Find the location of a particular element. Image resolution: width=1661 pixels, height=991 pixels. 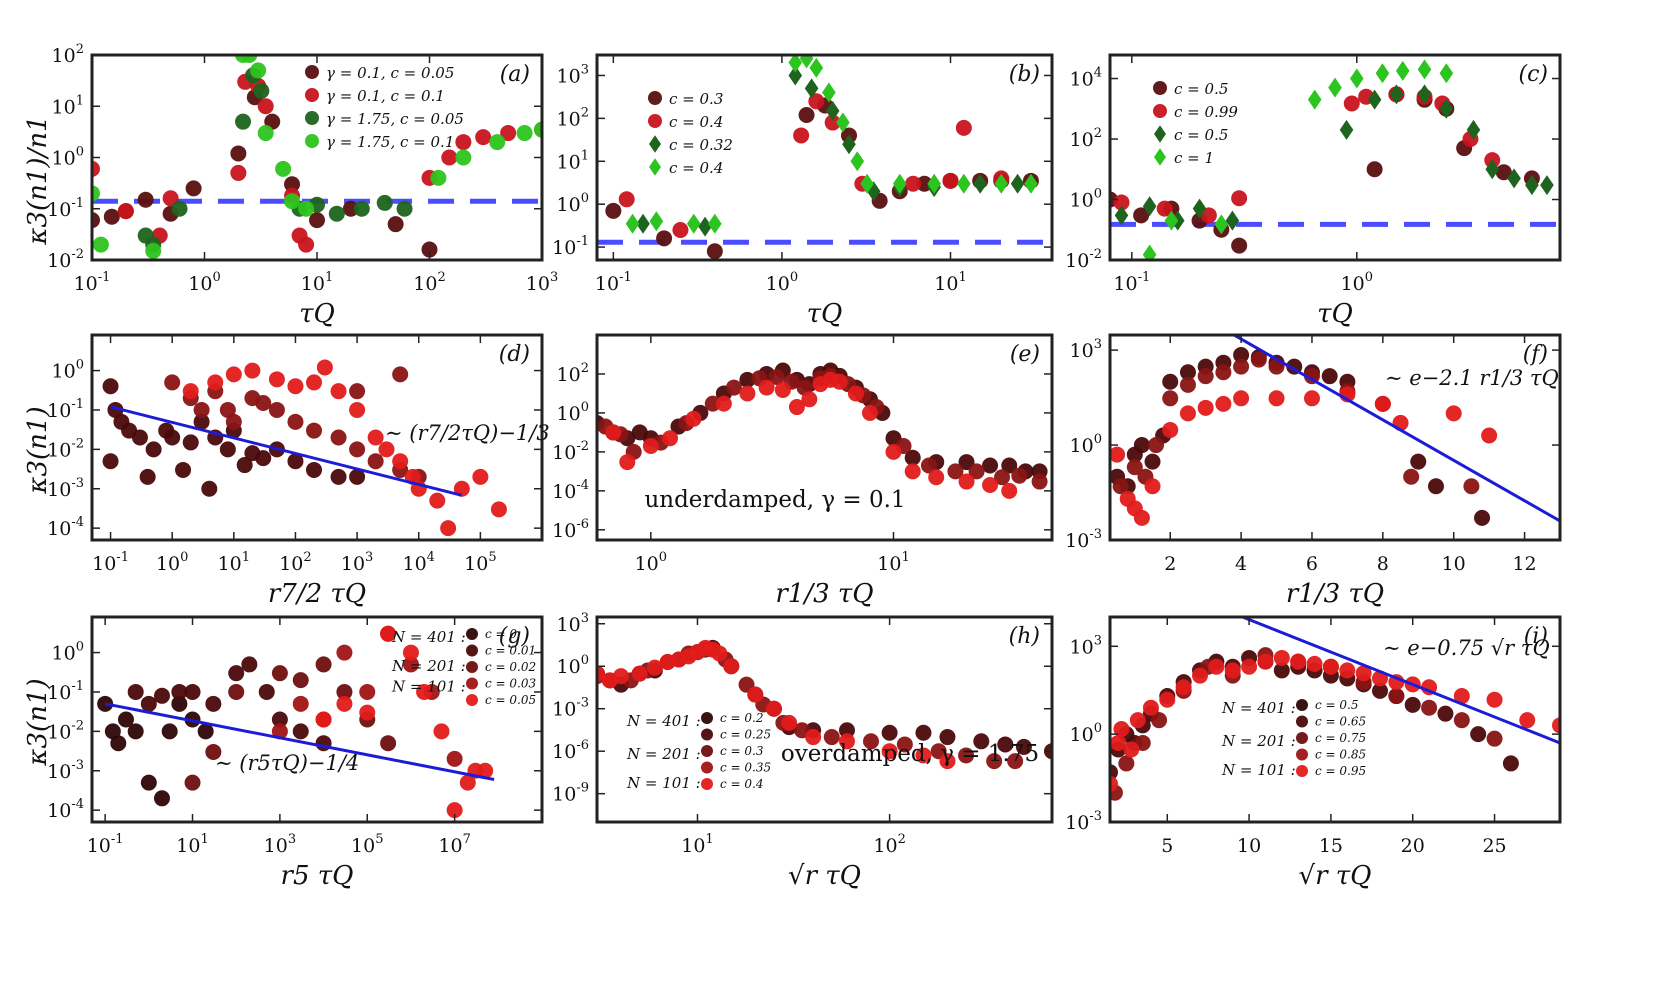

panel-label: (h) is located at coordinates (1024, 636).